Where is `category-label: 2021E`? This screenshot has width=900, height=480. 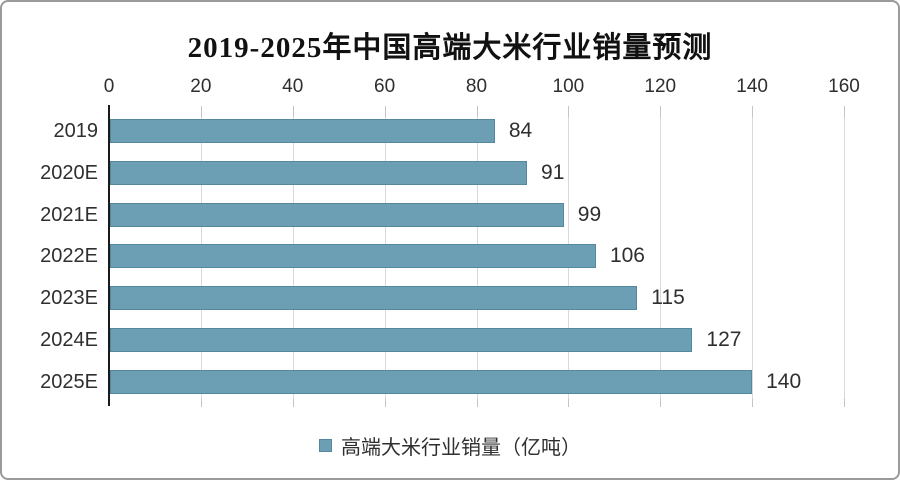 category-label: 2021E is located at coordinates (69, 214).